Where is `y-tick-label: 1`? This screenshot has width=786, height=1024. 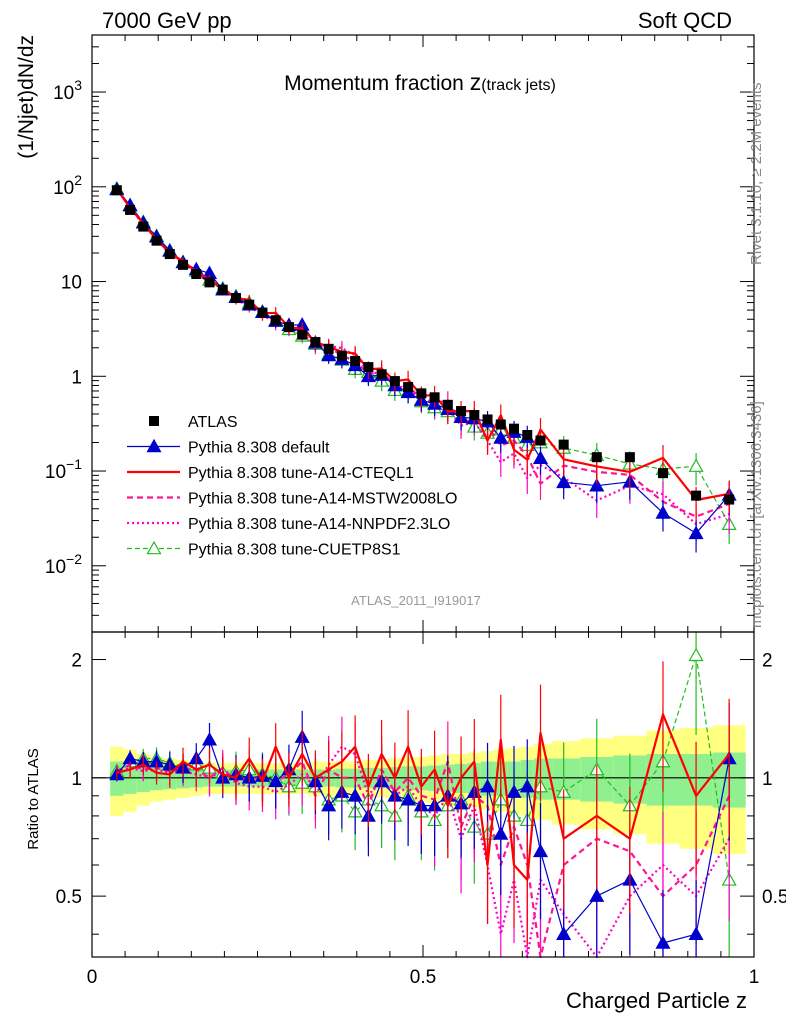
y-tick-label: 1 is located at coordinates (76, 377).